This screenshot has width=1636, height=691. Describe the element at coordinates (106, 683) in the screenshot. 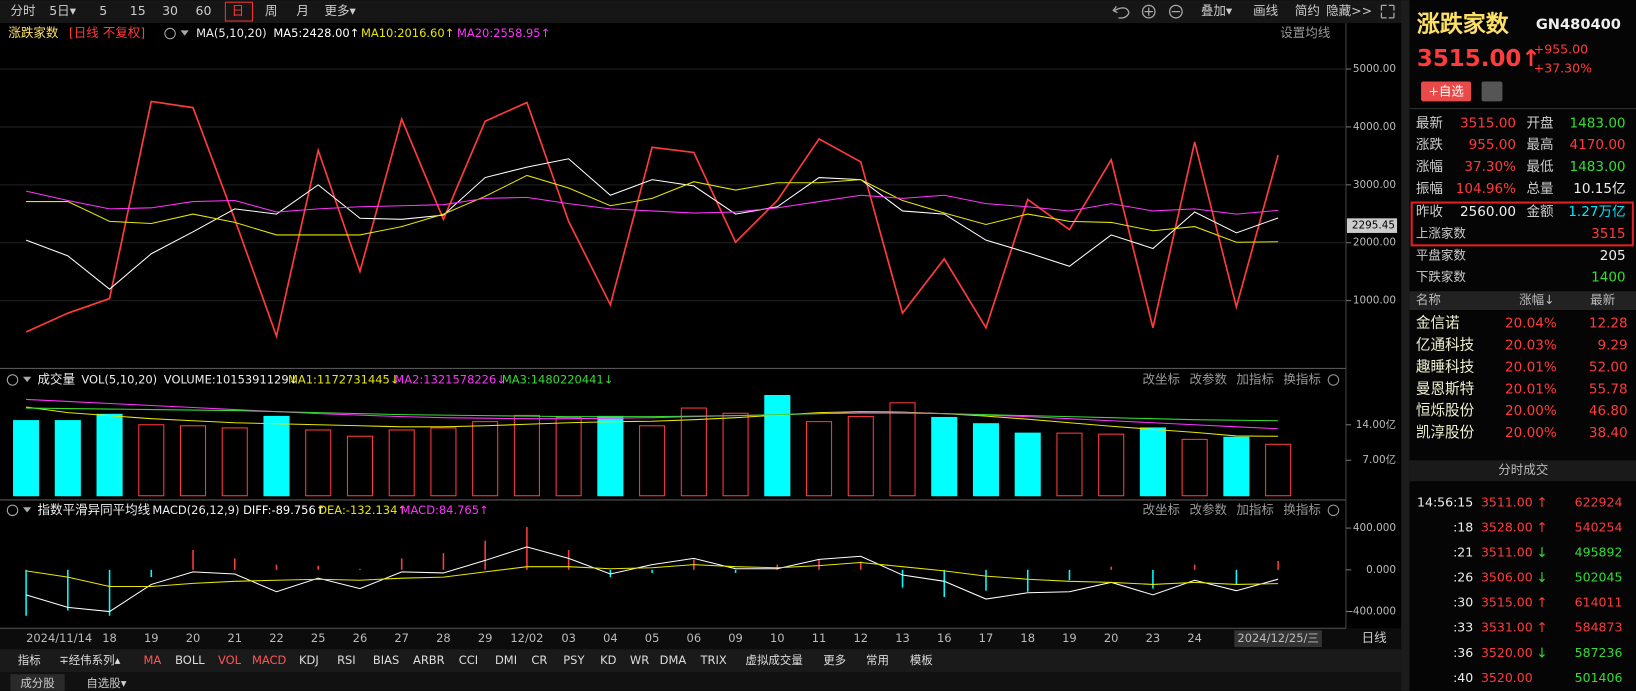

I see `bottom-tab: 自选股▾` at that location.